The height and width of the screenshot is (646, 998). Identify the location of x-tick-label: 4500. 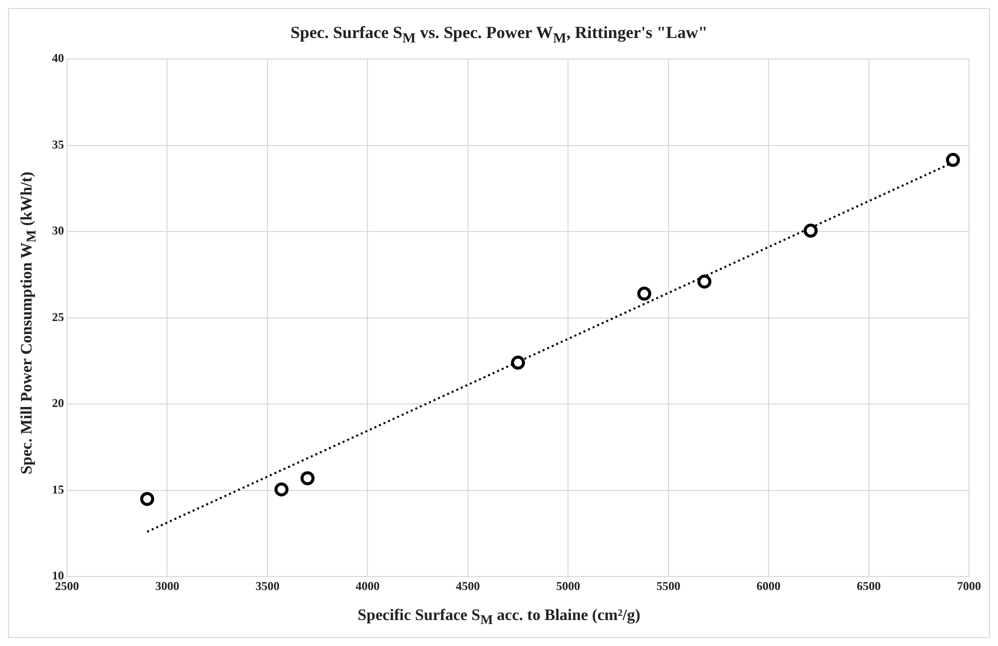
(468, 585).